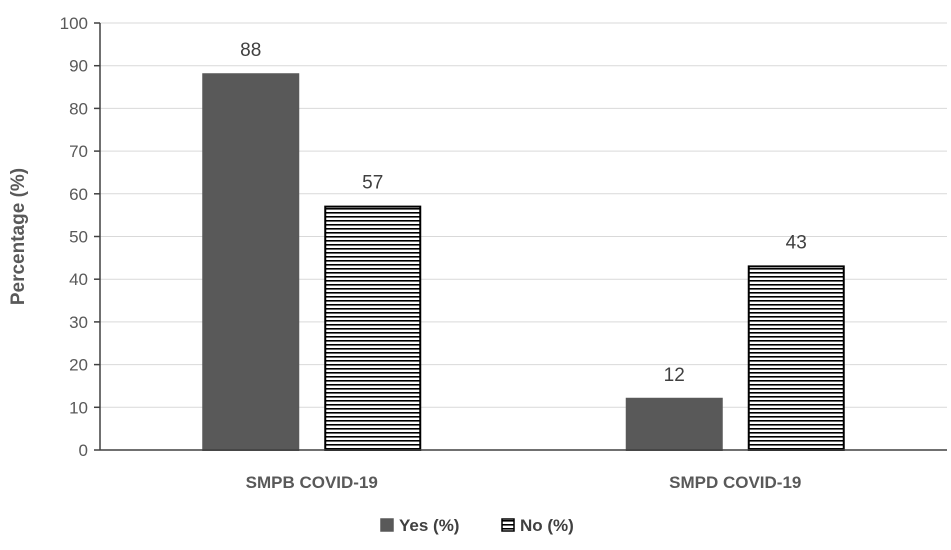  What do you see at coordinates (312, 482) in the screenshot?
I see `x-category-label: SMPB COVID-19` at bounding box center [312, 482].